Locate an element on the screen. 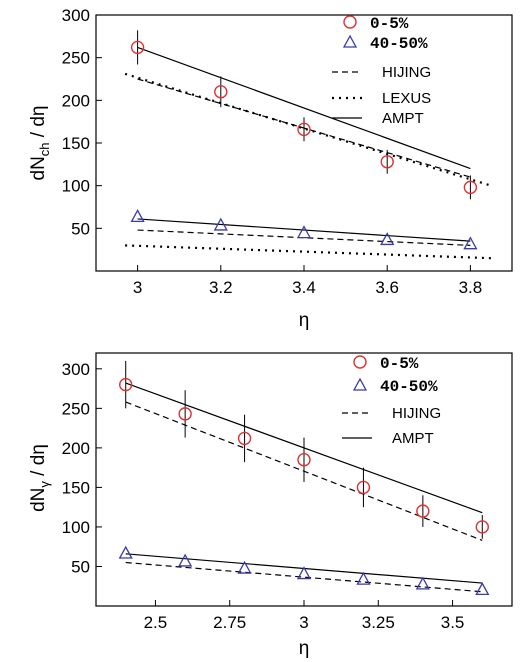 The image size is (520, 662). x-tick-label: 3.4 is located at coordinates (304, 287).